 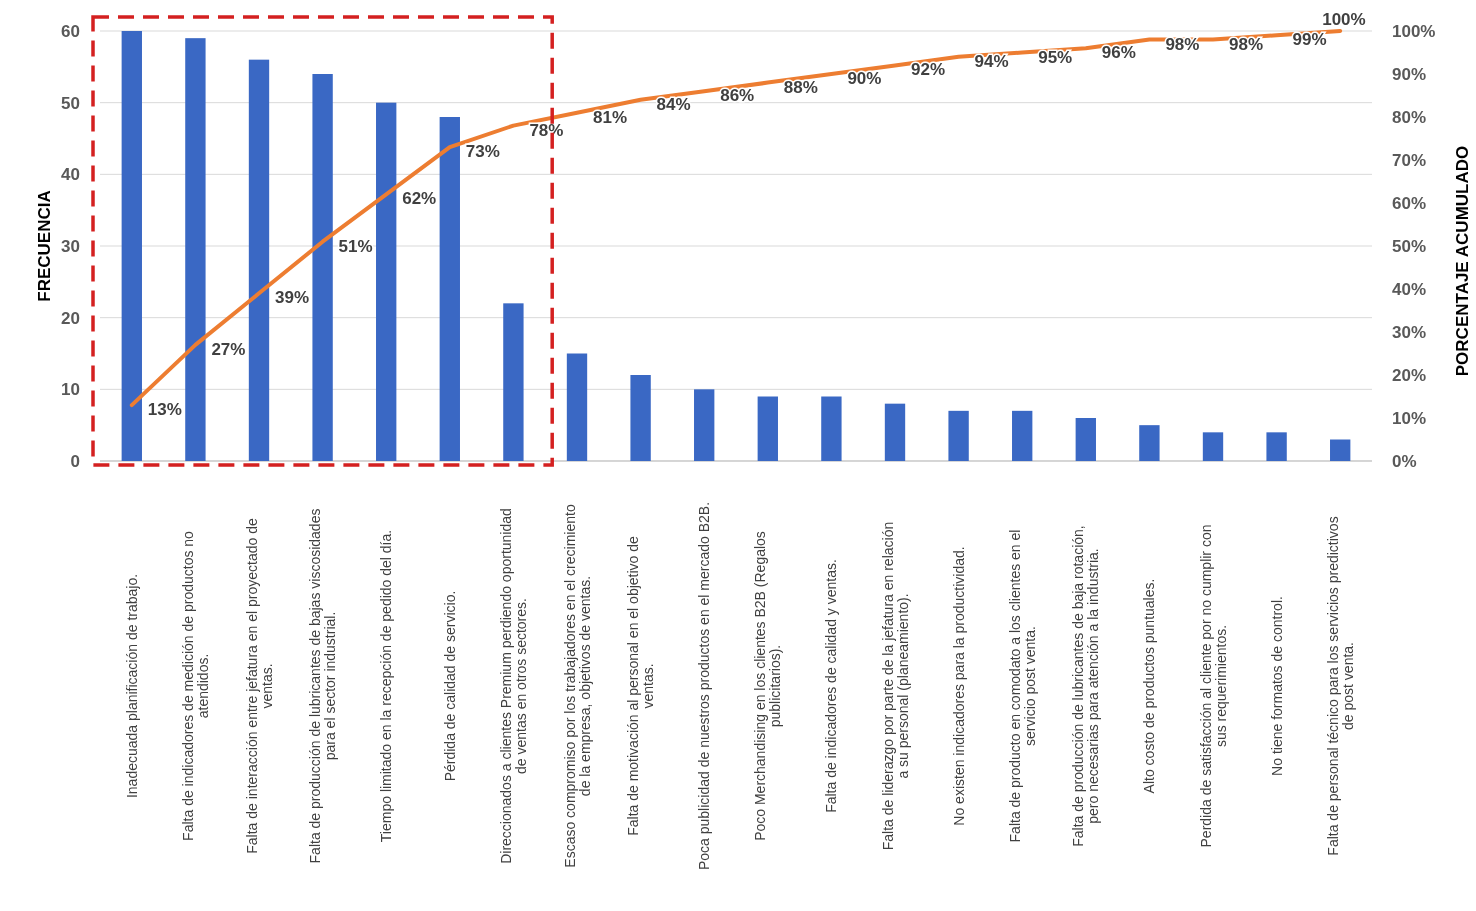 What do you see at coordinates (864, 78) in the screenshot?
I see `data-label: 90%` at bounding box center [864, 78].